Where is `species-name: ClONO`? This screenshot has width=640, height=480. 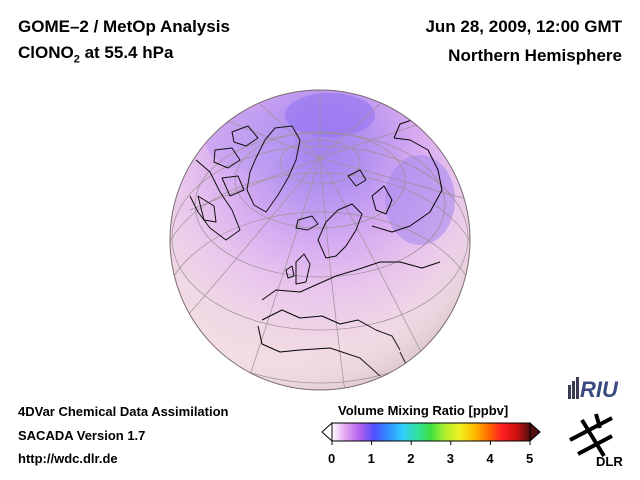 species-name: ClONO is located at coordinates (46, 52).